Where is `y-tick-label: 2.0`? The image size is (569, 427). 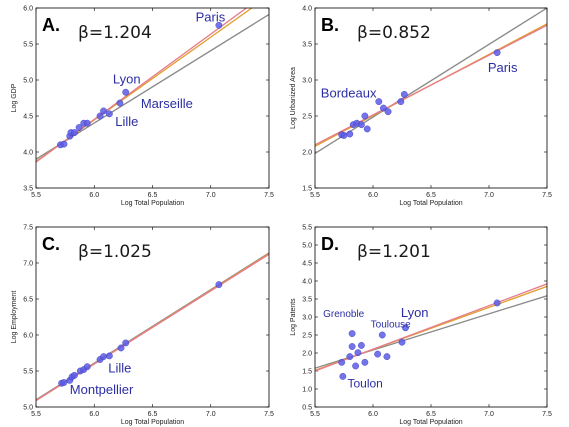 y-tick-label: 2.0 is located at coordinates (307, 153).